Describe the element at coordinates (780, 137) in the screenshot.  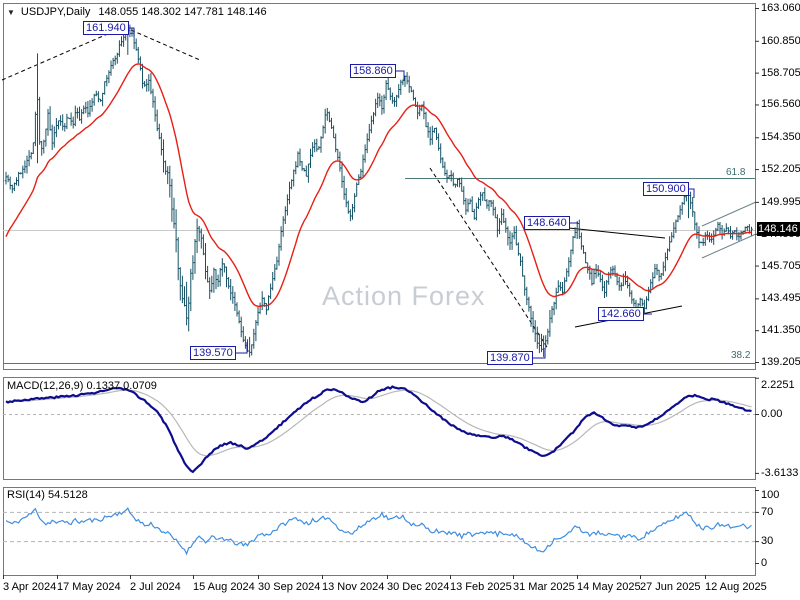
I see `price-axis-label: 154.350` at that location.